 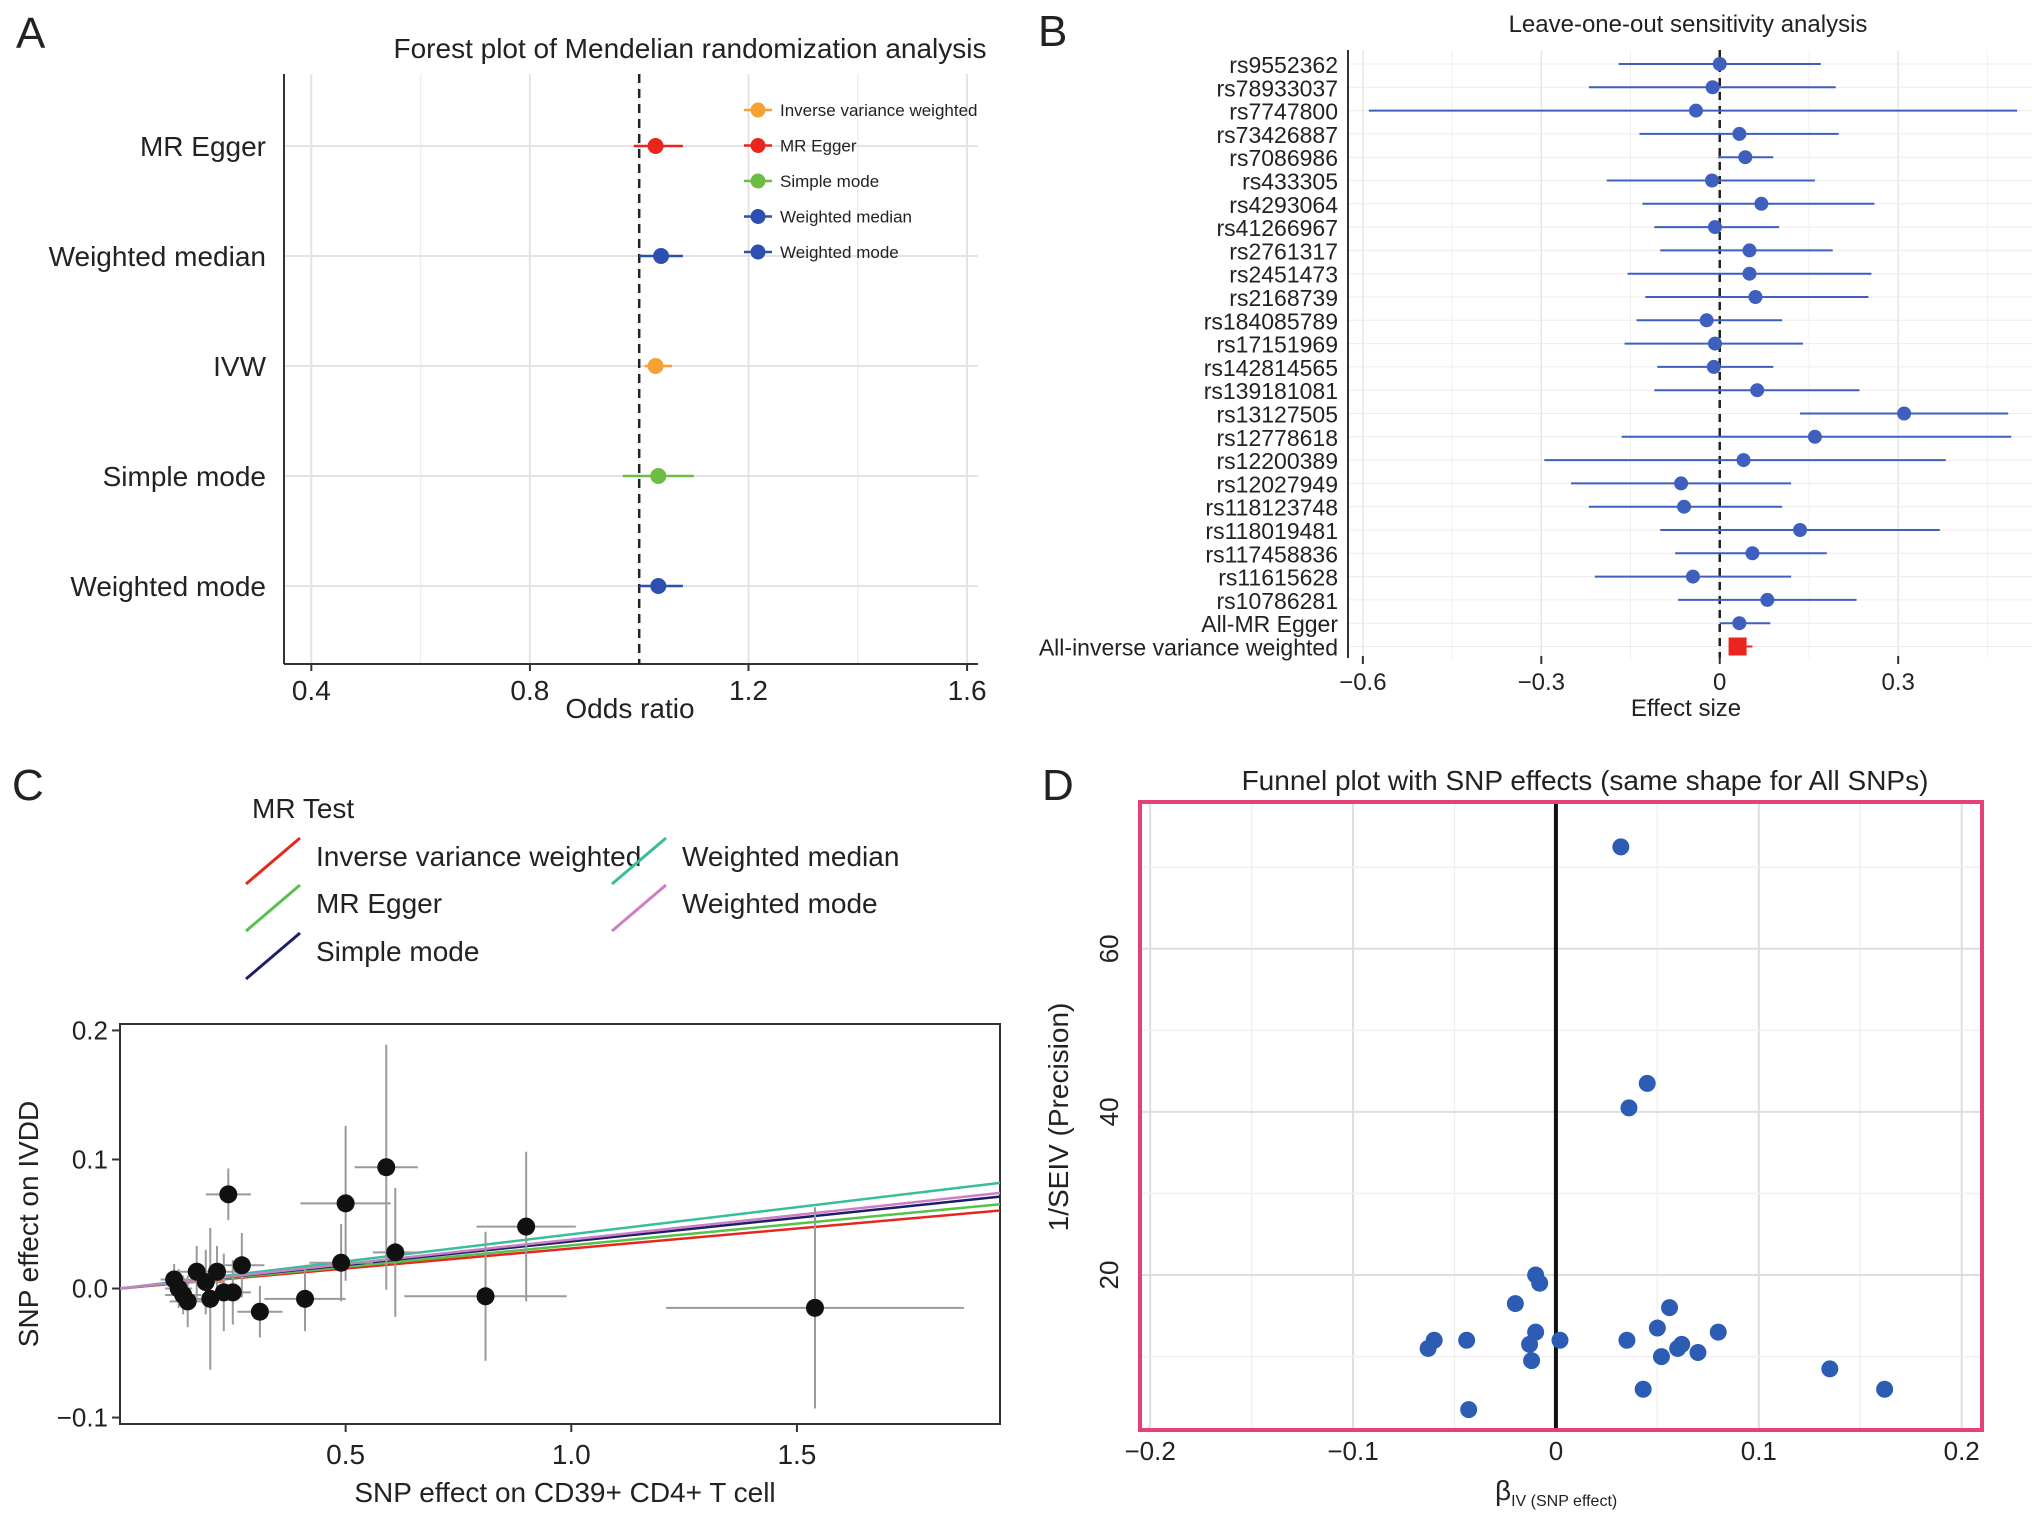 I want to click on scatter-ticks: 0.5 1.0 1.5 0.2 0.1 0.0 −0.1, so click(x=437, y=1242).